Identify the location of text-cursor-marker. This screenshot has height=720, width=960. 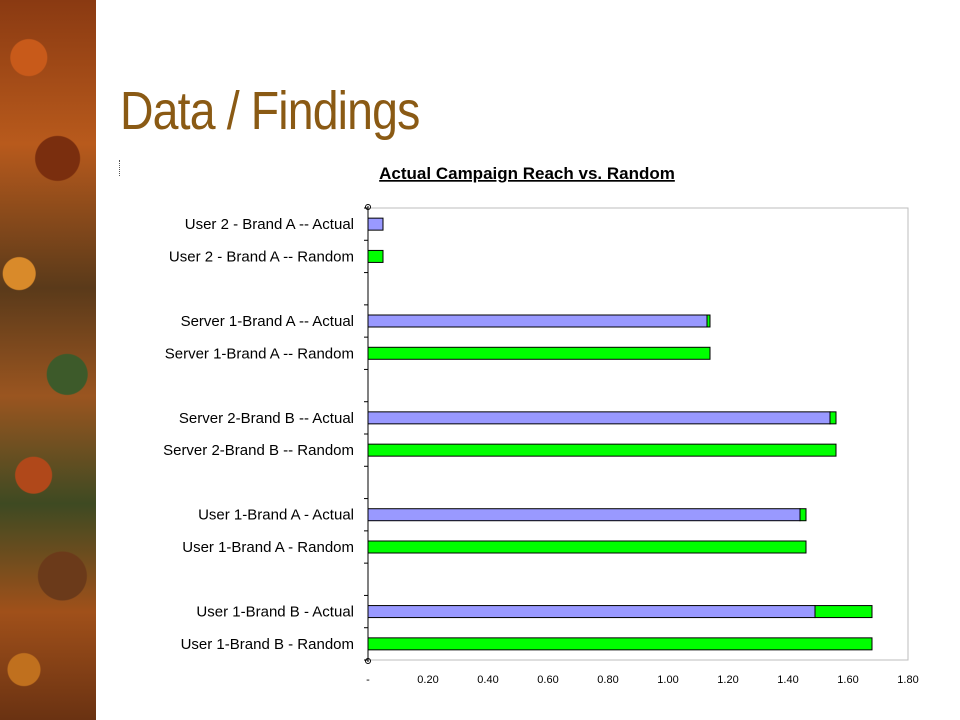
(120, 168).